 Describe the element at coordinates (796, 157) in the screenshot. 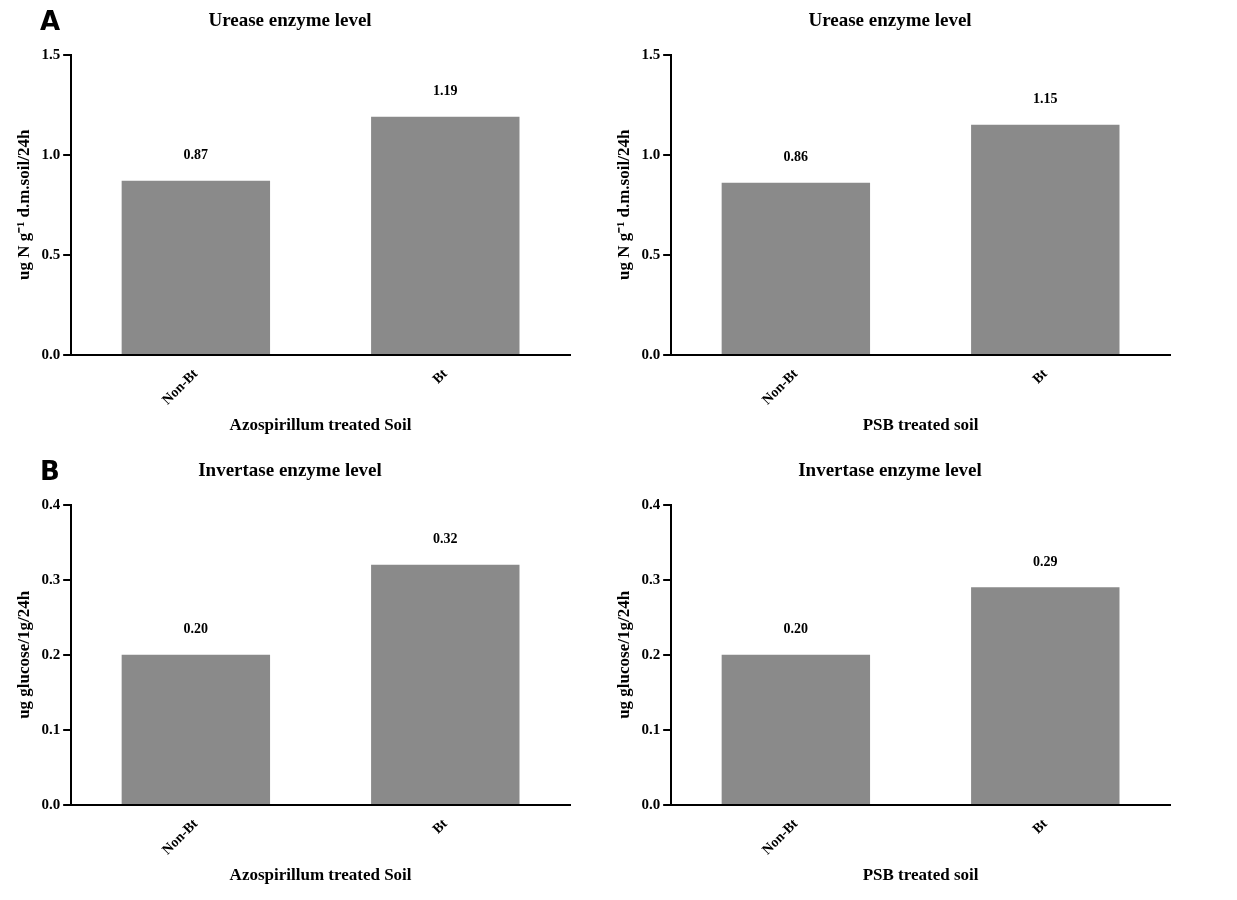

I see `data-label: 0.86` at that location.